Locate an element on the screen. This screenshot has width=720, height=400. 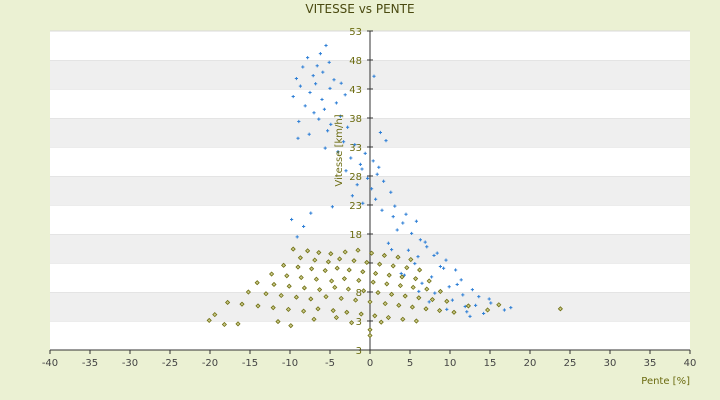
y-tick-label: 8 is located at coordinates (359, 293).